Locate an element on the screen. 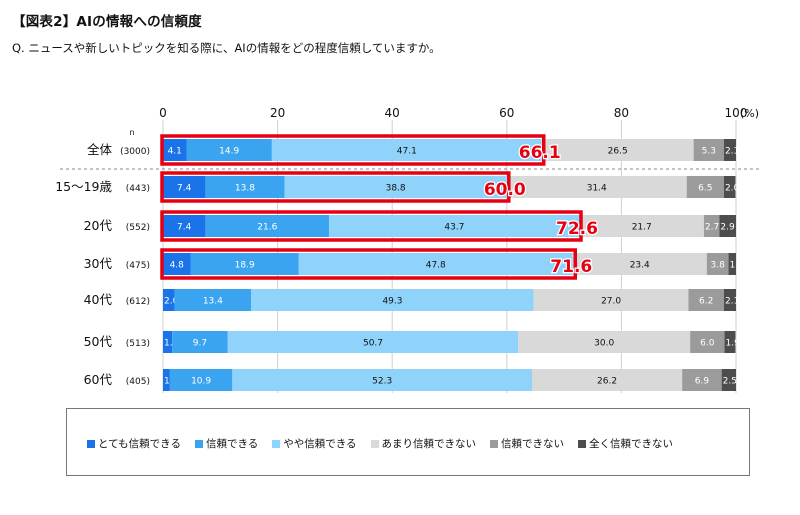 The height and width of the screenshot is (515, 800). n-label: (405) is located at coordinates (138, 382).